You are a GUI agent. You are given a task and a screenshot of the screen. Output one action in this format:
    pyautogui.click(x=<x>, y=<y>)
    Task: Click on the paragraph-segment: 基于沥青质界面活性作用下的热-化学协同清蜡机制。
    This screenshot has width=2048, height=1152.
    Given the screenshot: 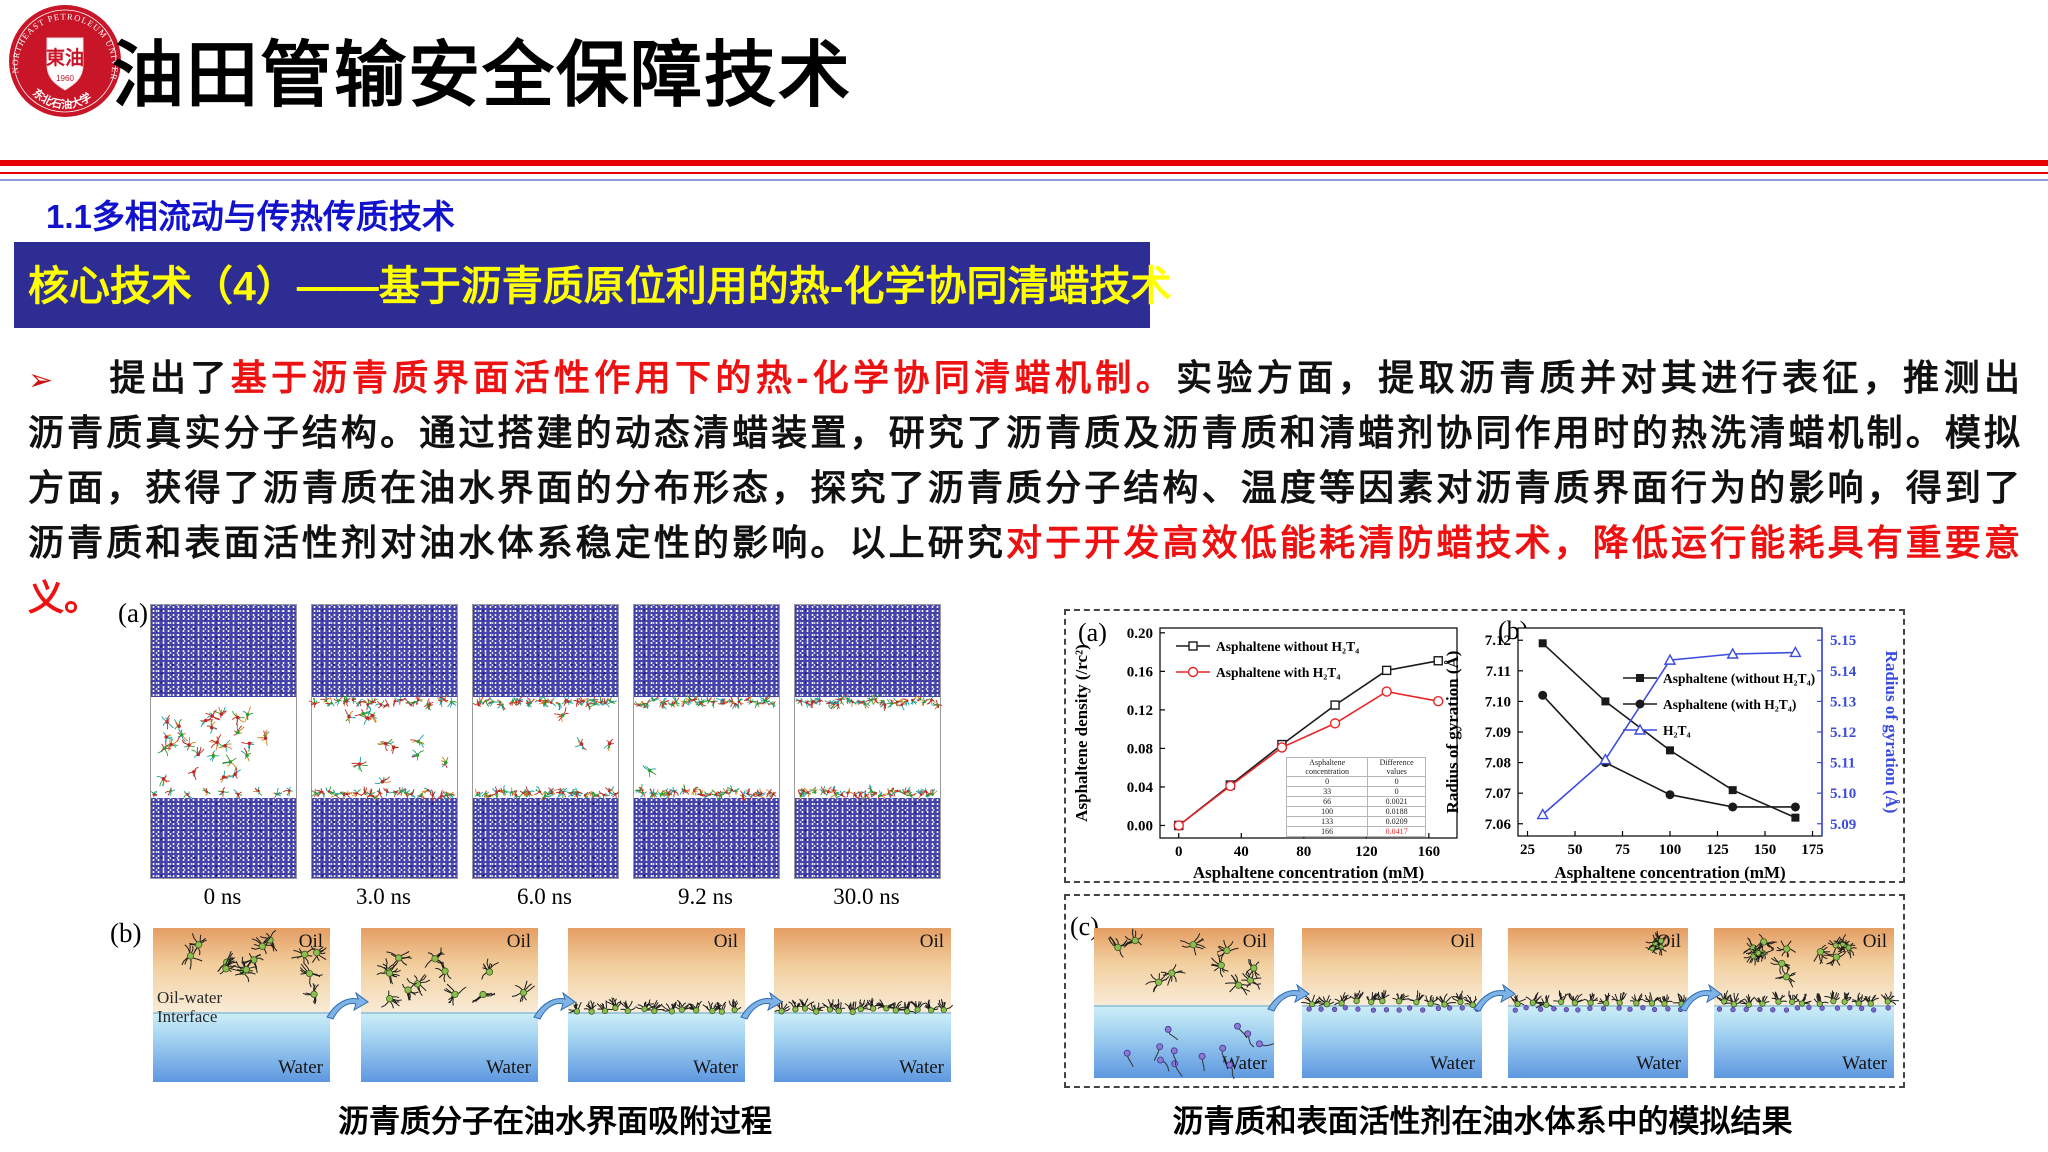 What is the action you would take?
    pyautogui.click(x=703, y=377)
    